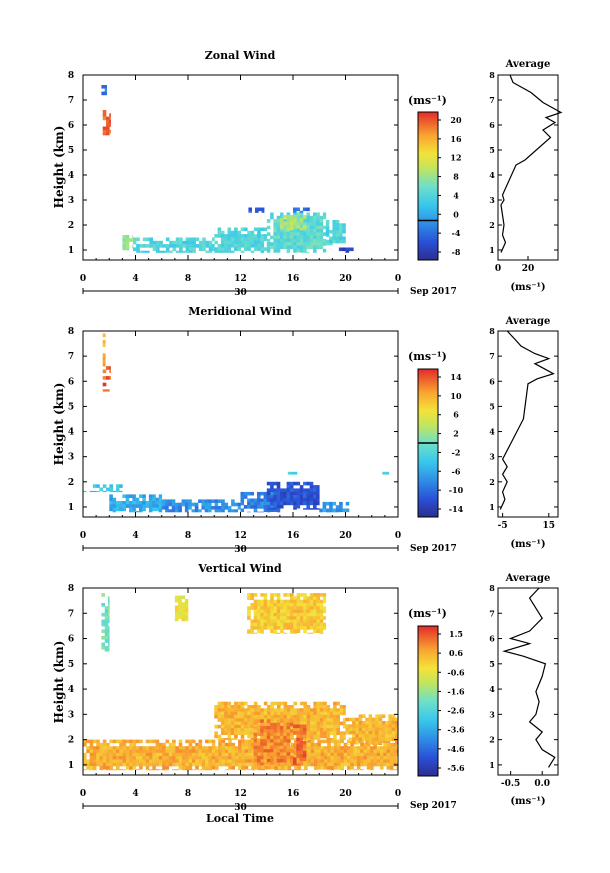 Image resolution: width=610 pixels, height=873 pixels. I want to click on y-tick-label: 6, so click(71, 640).